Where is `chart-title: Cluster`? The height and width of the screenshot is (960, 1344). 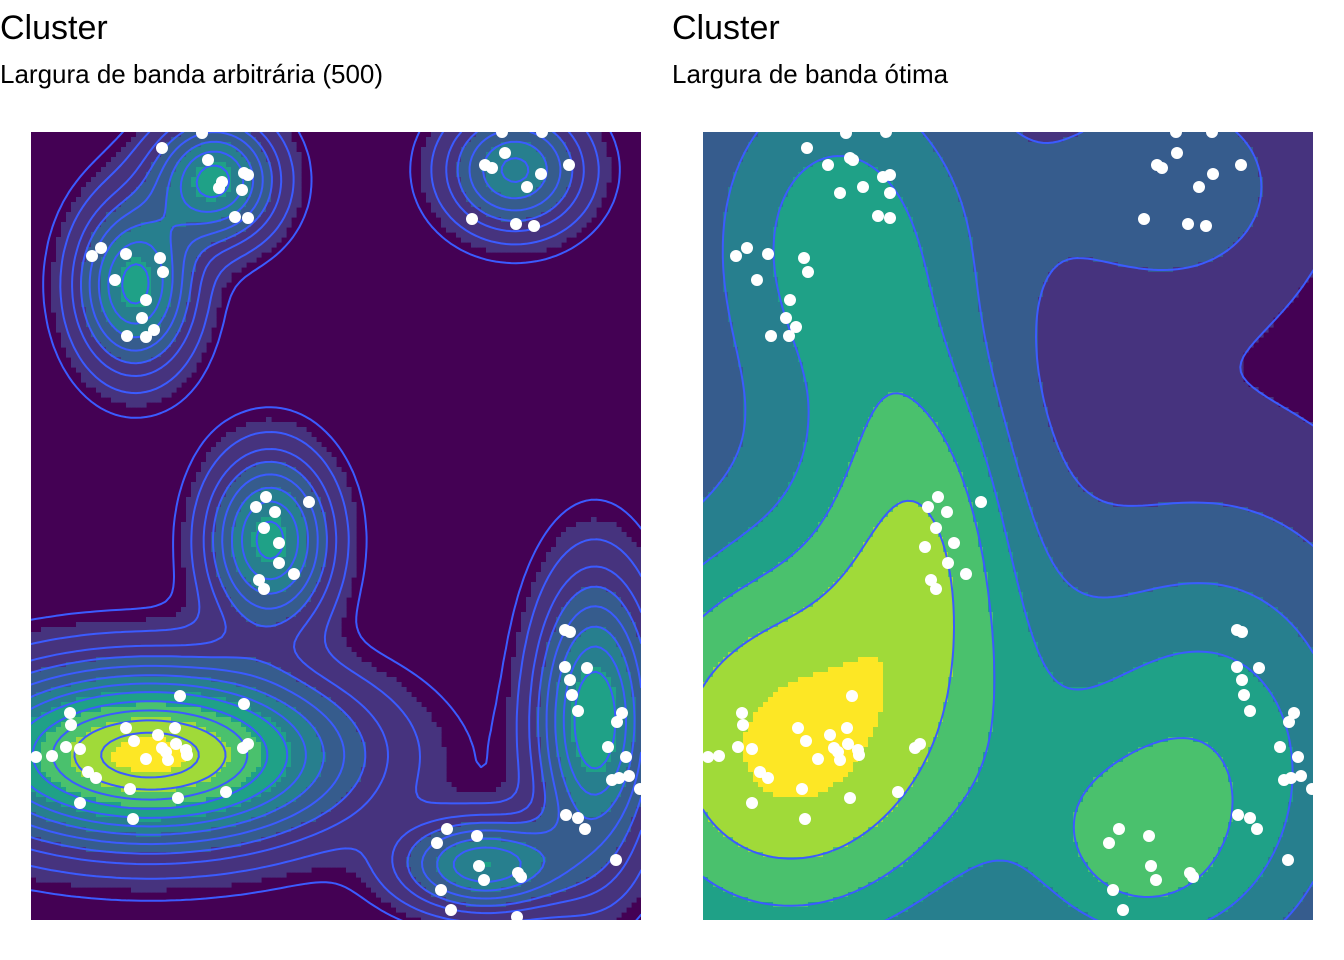 chart-title: Cluster is located at coordinates (726, 28).